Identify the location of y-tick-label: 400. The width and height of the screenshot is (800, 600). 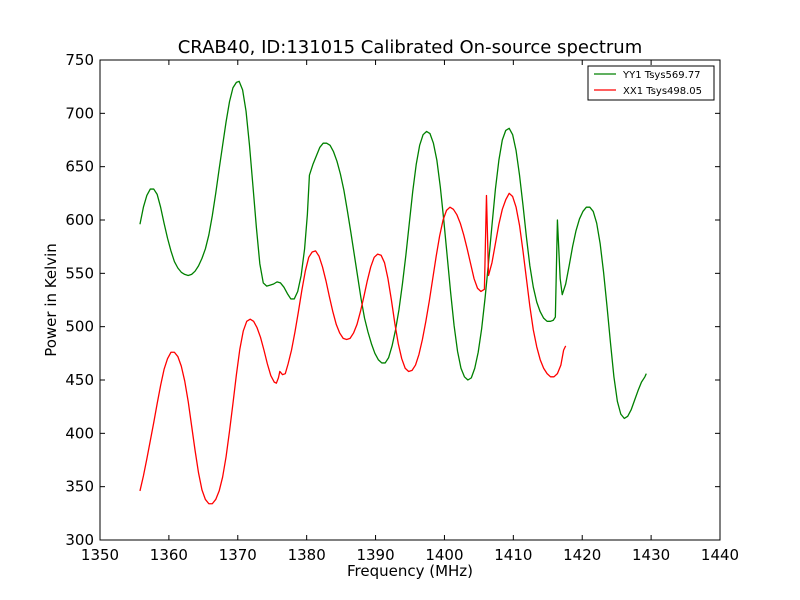
(79, 433).